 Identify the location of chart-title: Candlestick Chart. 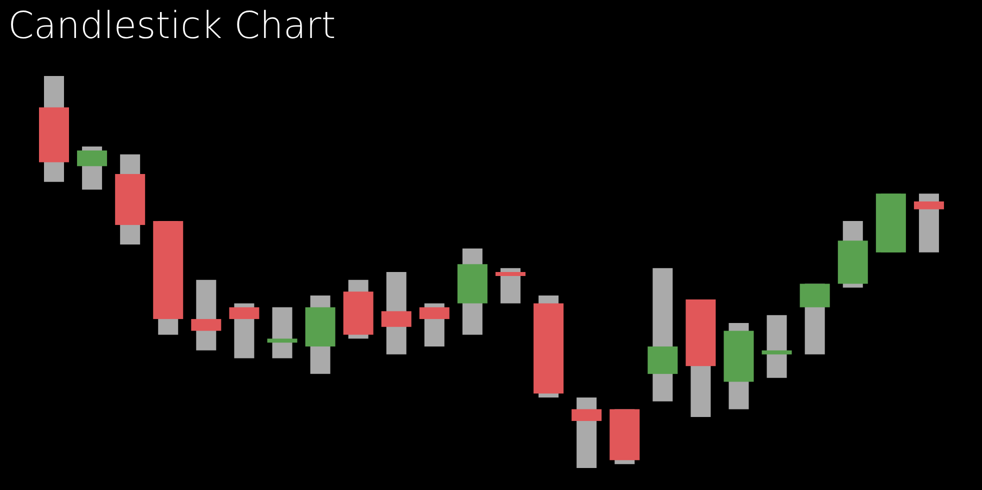
(172, 26).